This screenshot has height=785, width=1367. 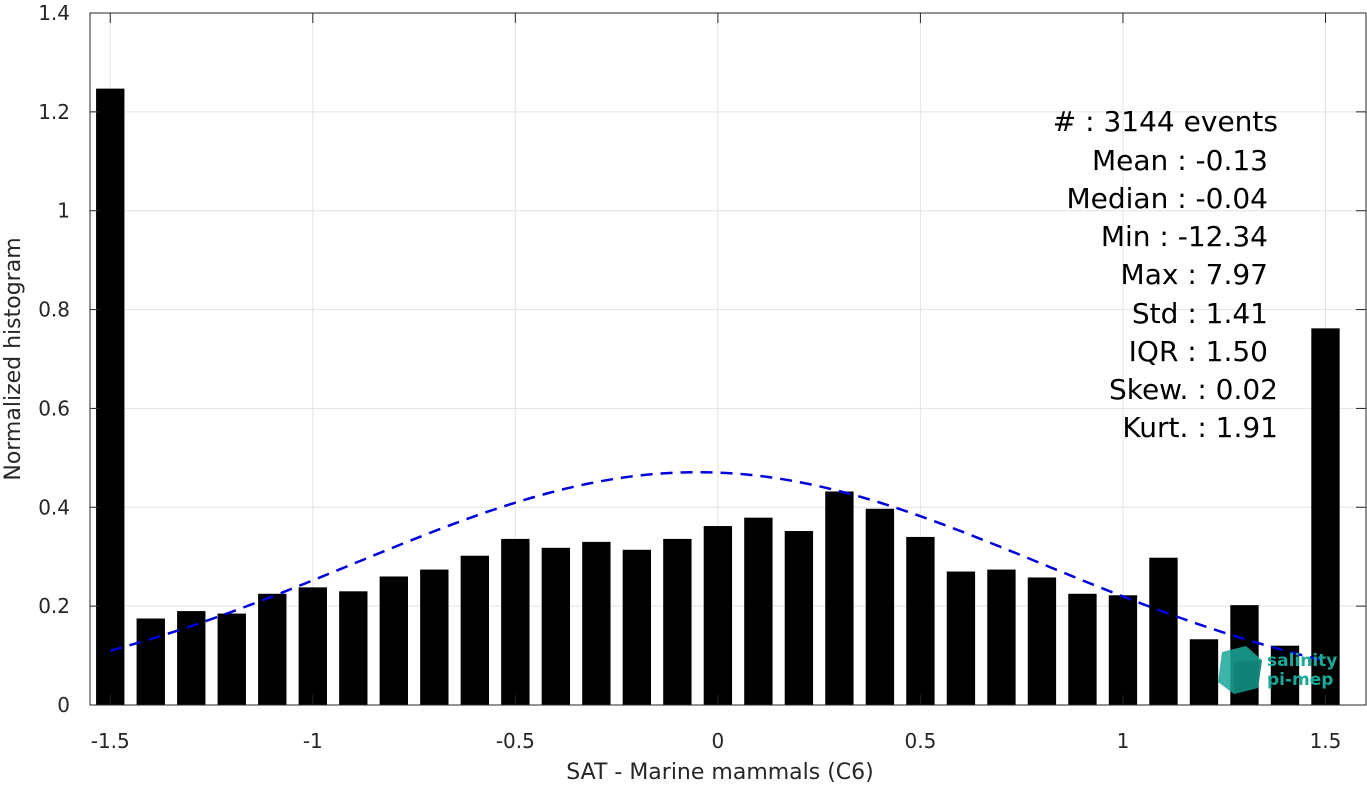 What do you see at coordinates (54, 606) in the screenshot?
I see `y-tick-label: 0.2` at bounding box center [54, 606].